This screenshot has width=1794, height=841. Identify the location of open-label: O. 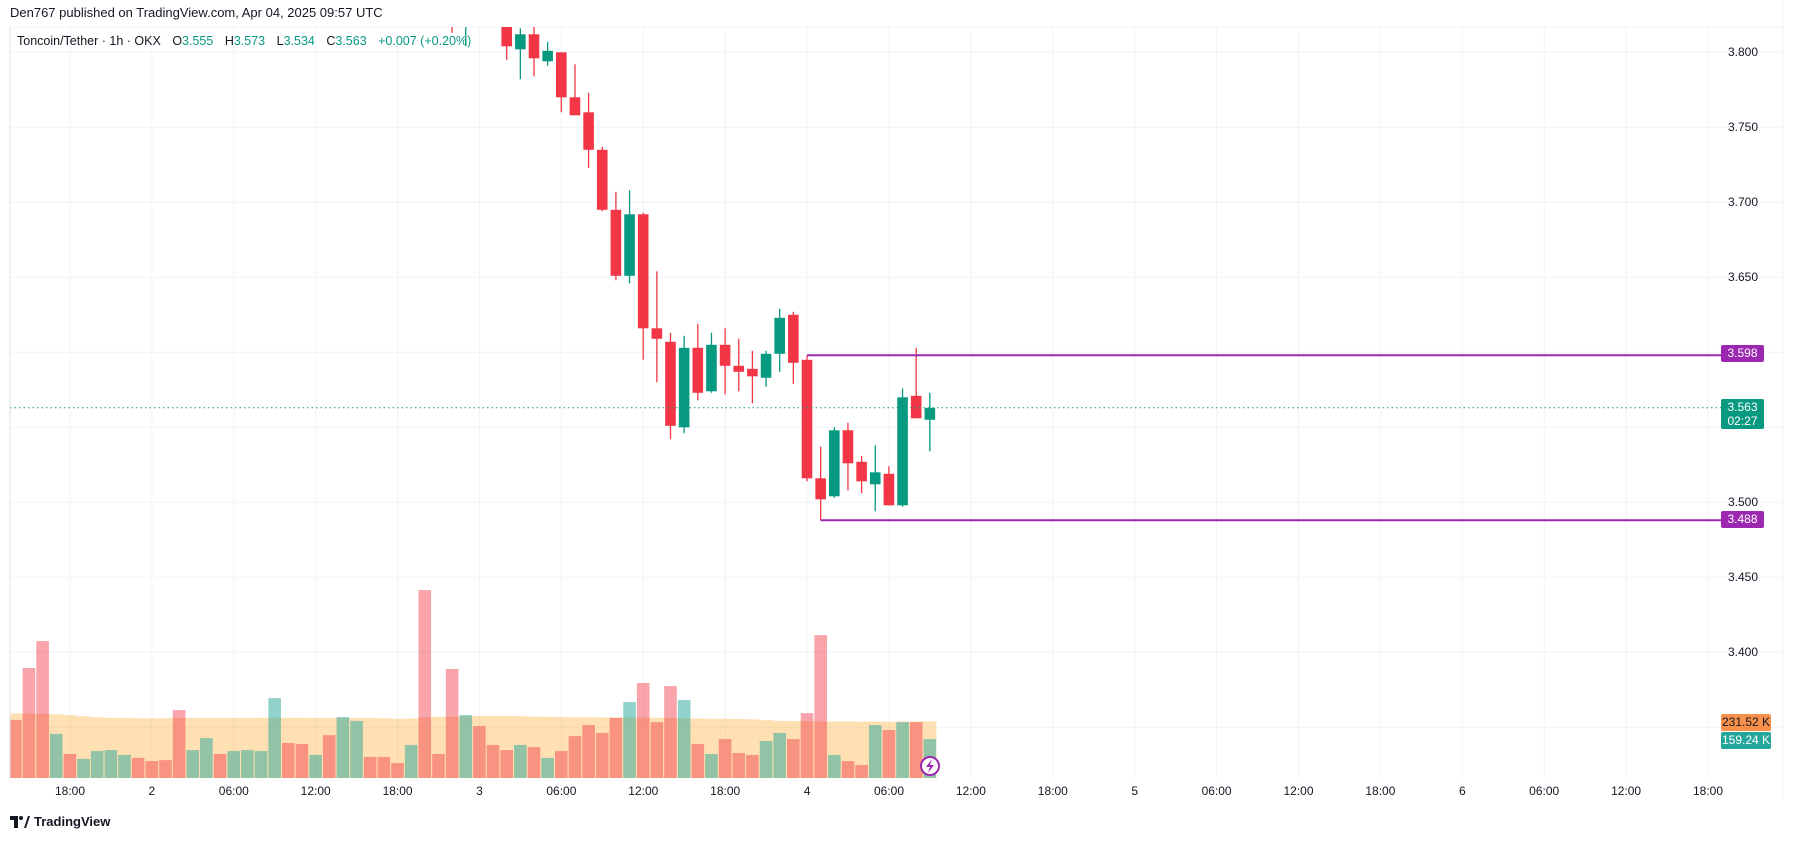
(177, 41).